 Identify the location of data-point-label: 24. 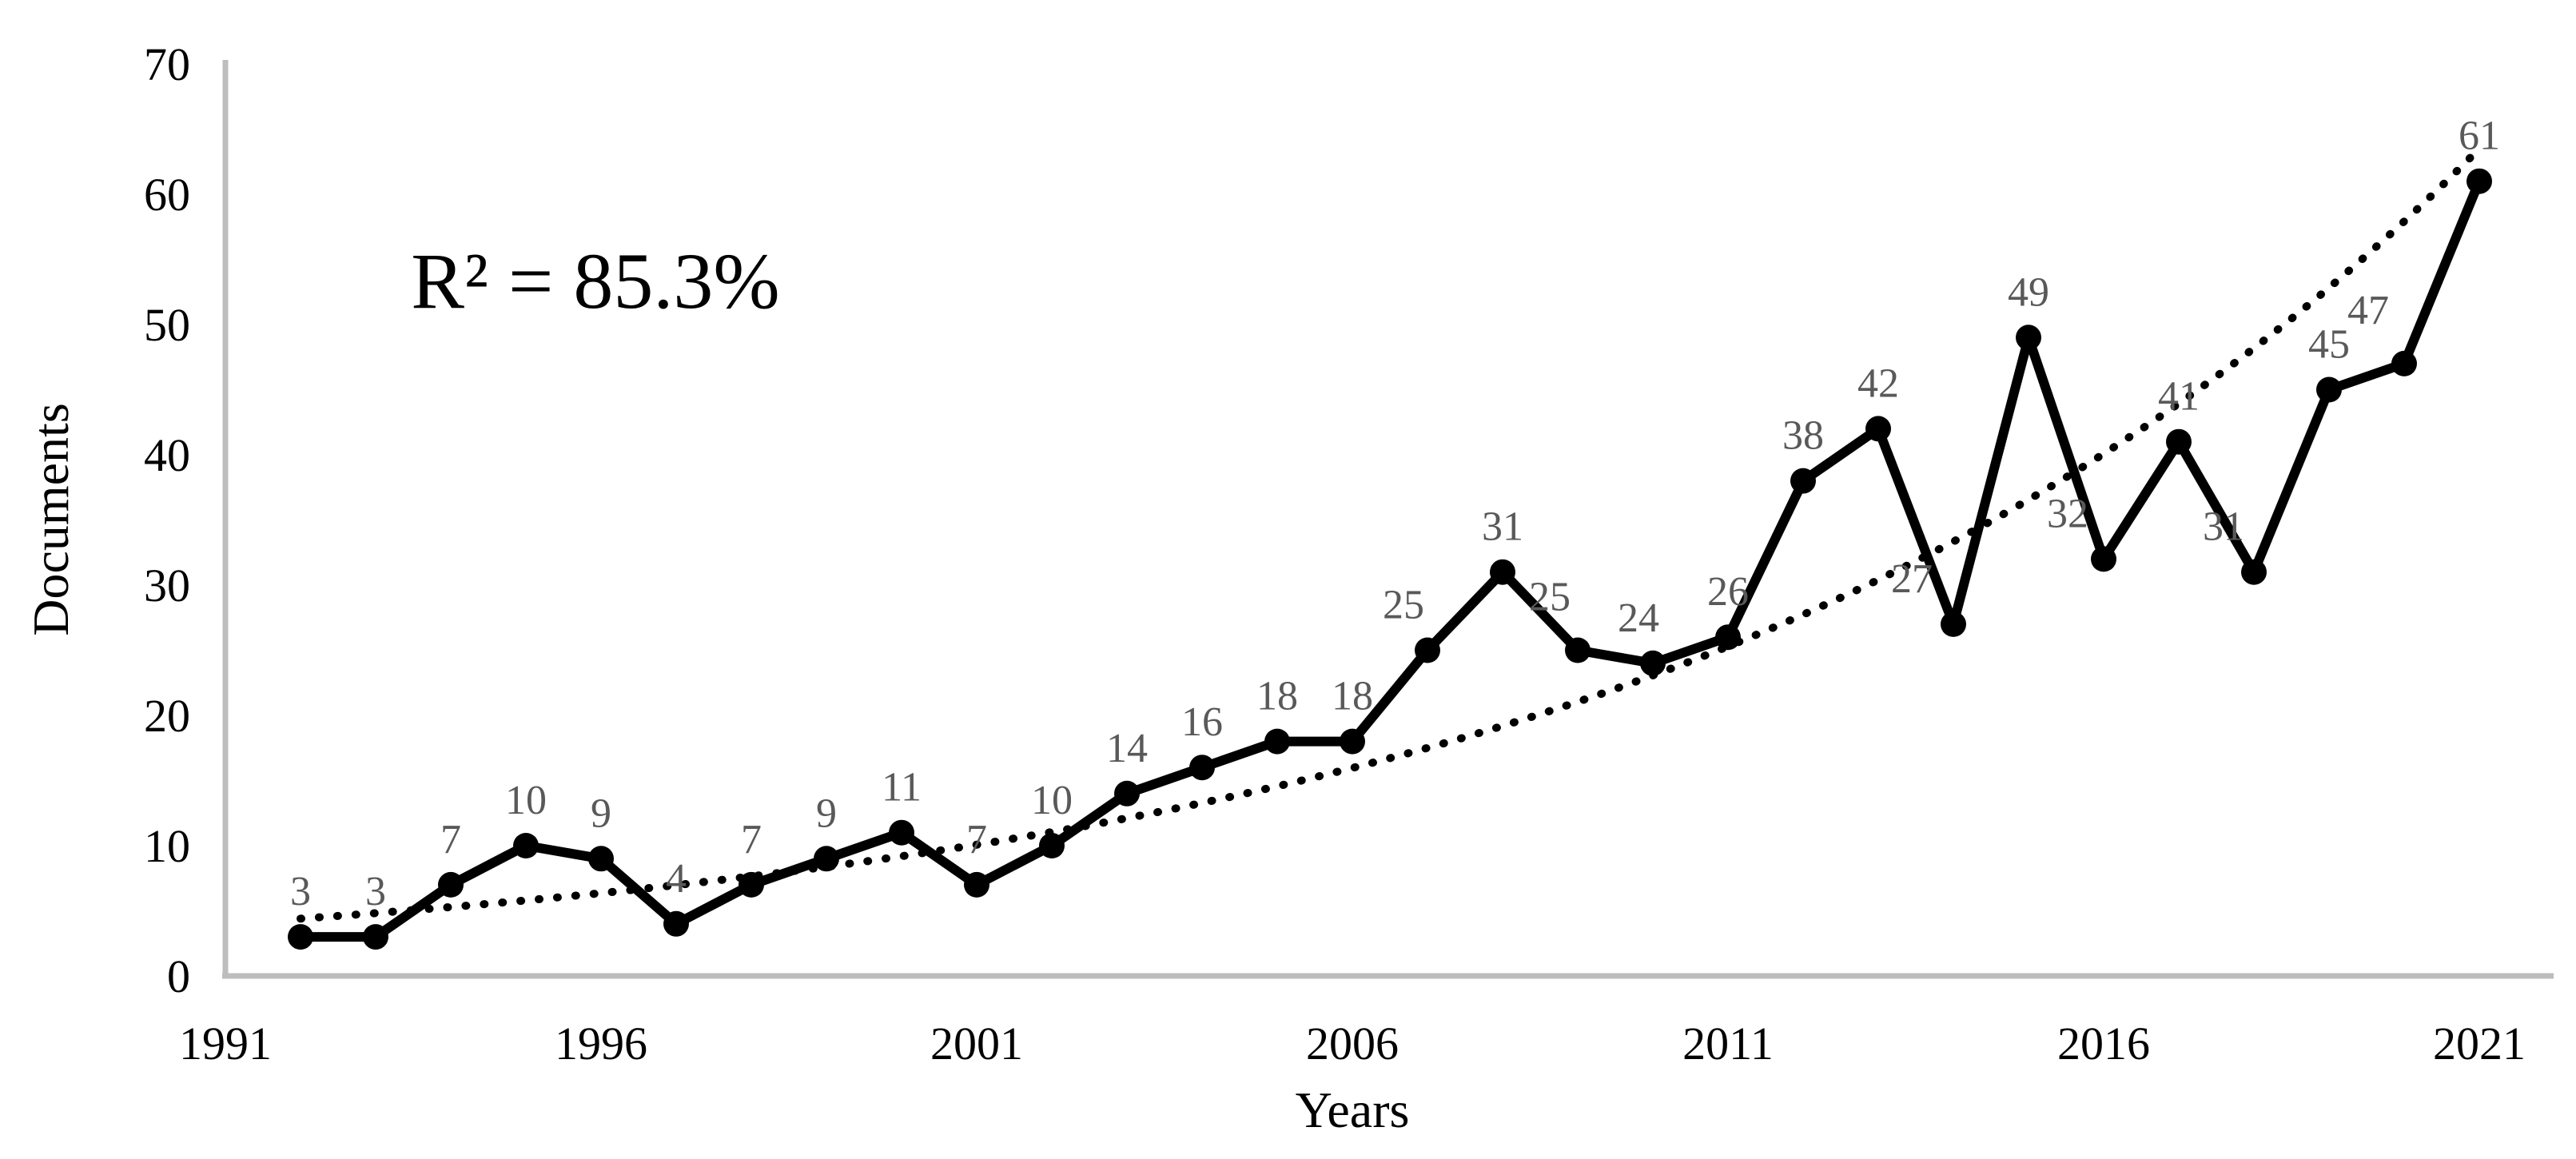
(1638, 618).